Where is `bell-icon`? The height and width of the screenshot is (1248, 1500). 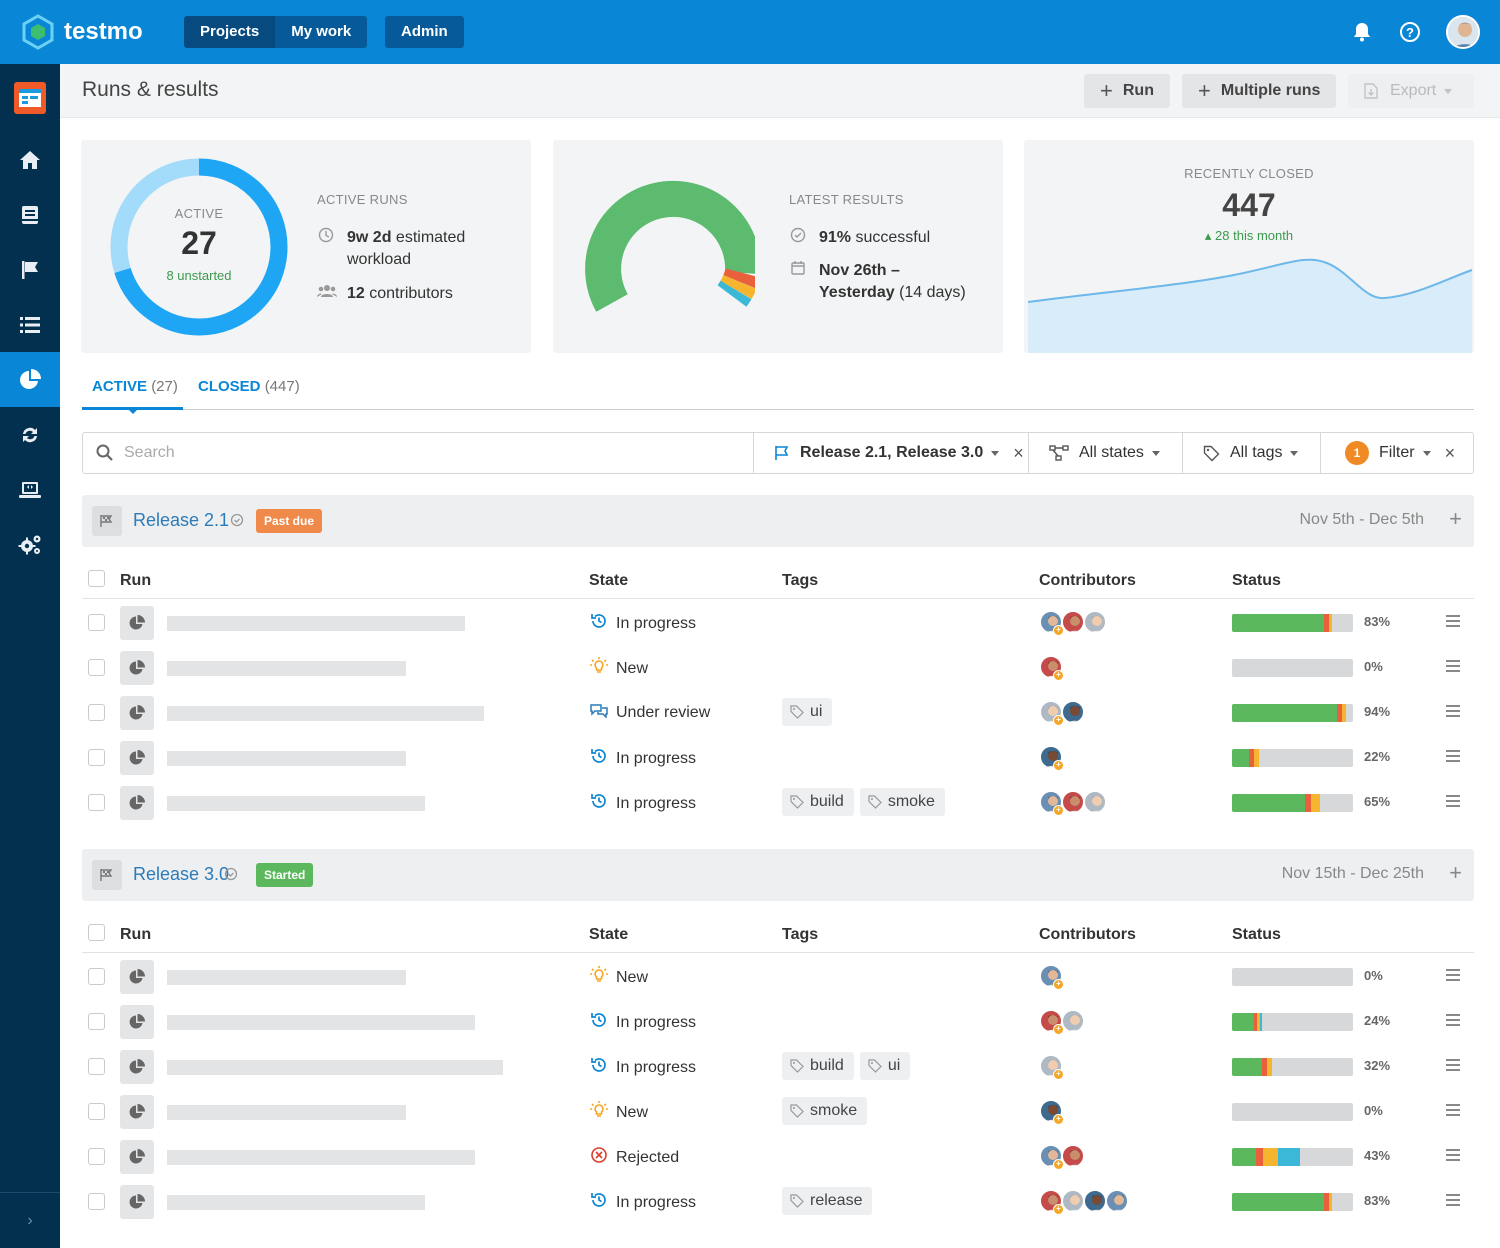 bell-icon is located at coordinates (1362, 32).